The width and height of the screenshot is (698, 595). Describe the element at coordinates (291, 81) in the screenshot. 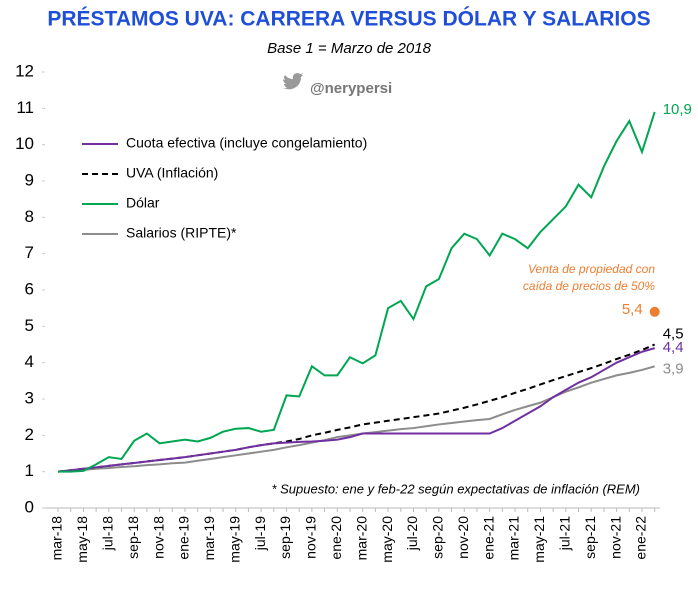

I see `twitter-icon` at that location.